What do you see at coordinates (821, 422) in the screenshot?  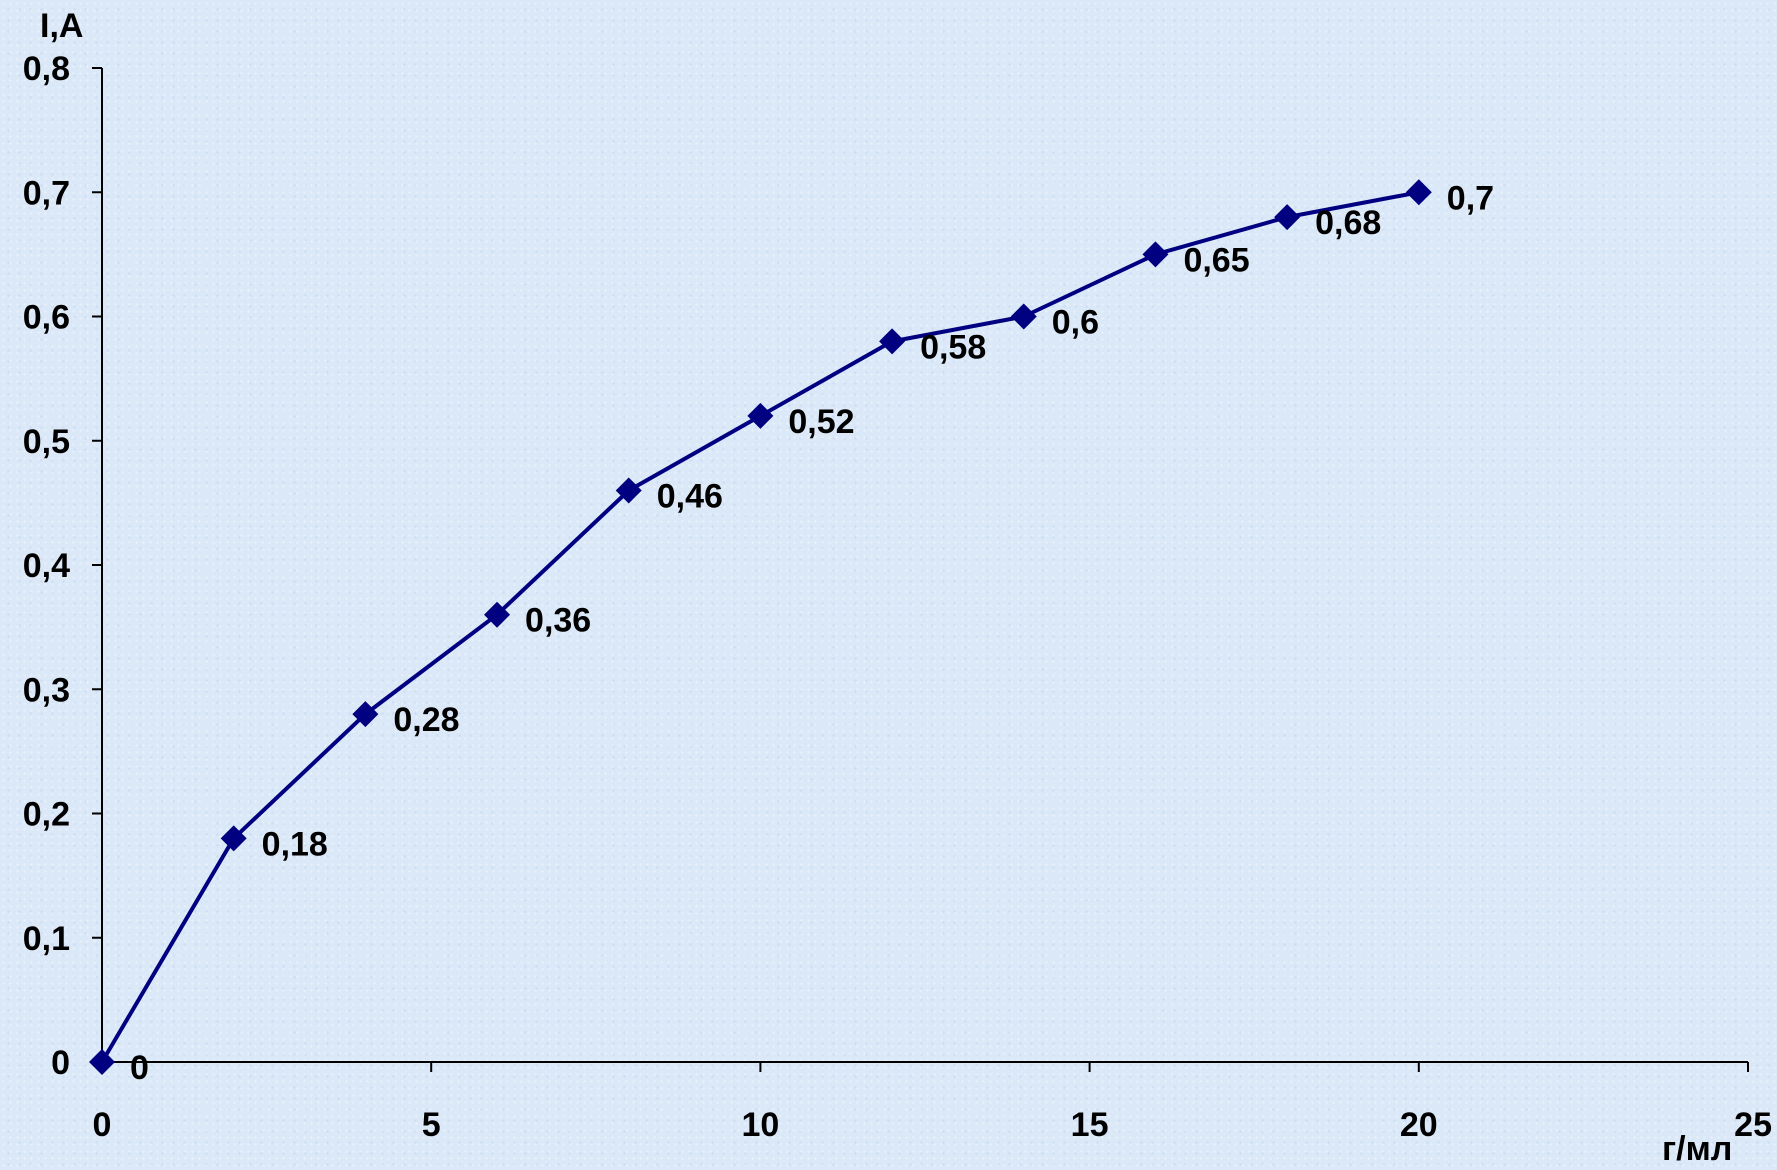 I see `data-label: 0,52` at bounding box center [821, 422].